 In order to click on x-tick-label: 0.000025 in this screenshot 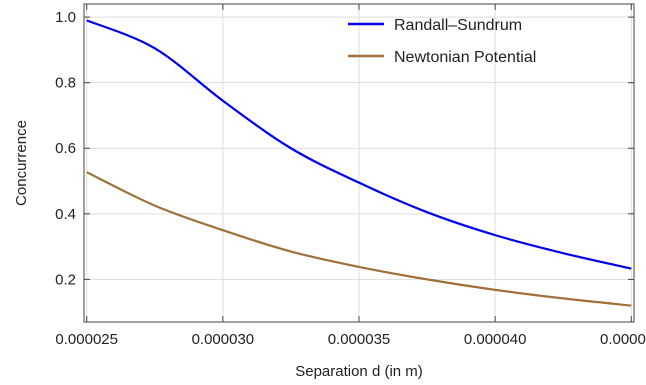, I will do `click(86, 339)`.